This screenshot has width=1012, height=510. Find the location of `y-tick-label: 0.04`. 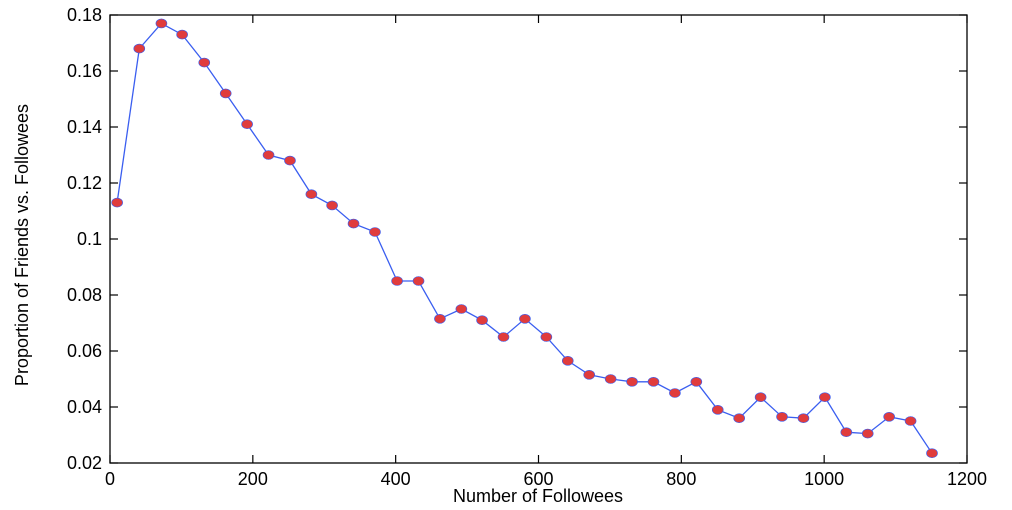

y-tick-label: 0.04 is located at coordinates (84, 407).